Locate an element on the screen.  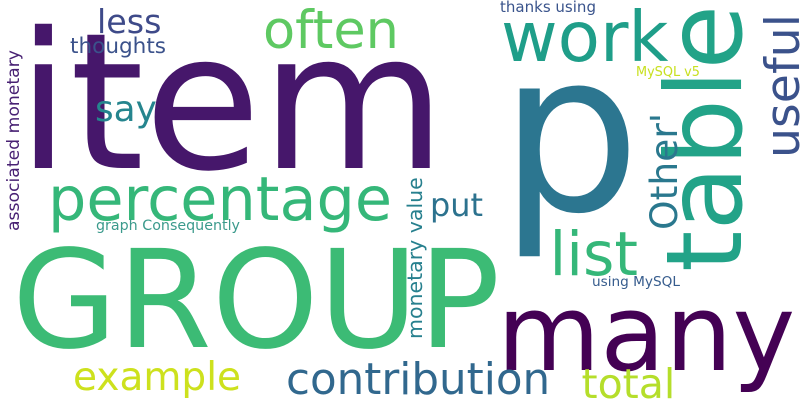
word-list: list is located at coordinates (594, 254).